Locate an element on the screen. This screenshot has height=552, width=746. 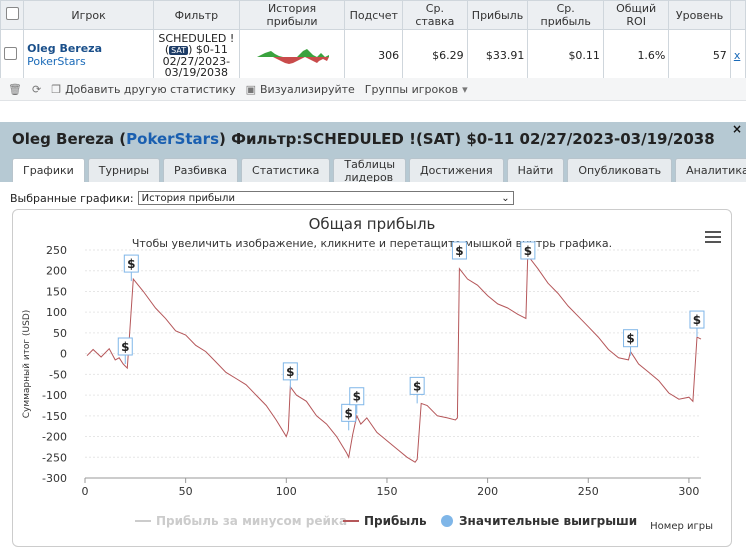
header-avg-profit: Ср. прибыль is located at coordinates (565, 15).